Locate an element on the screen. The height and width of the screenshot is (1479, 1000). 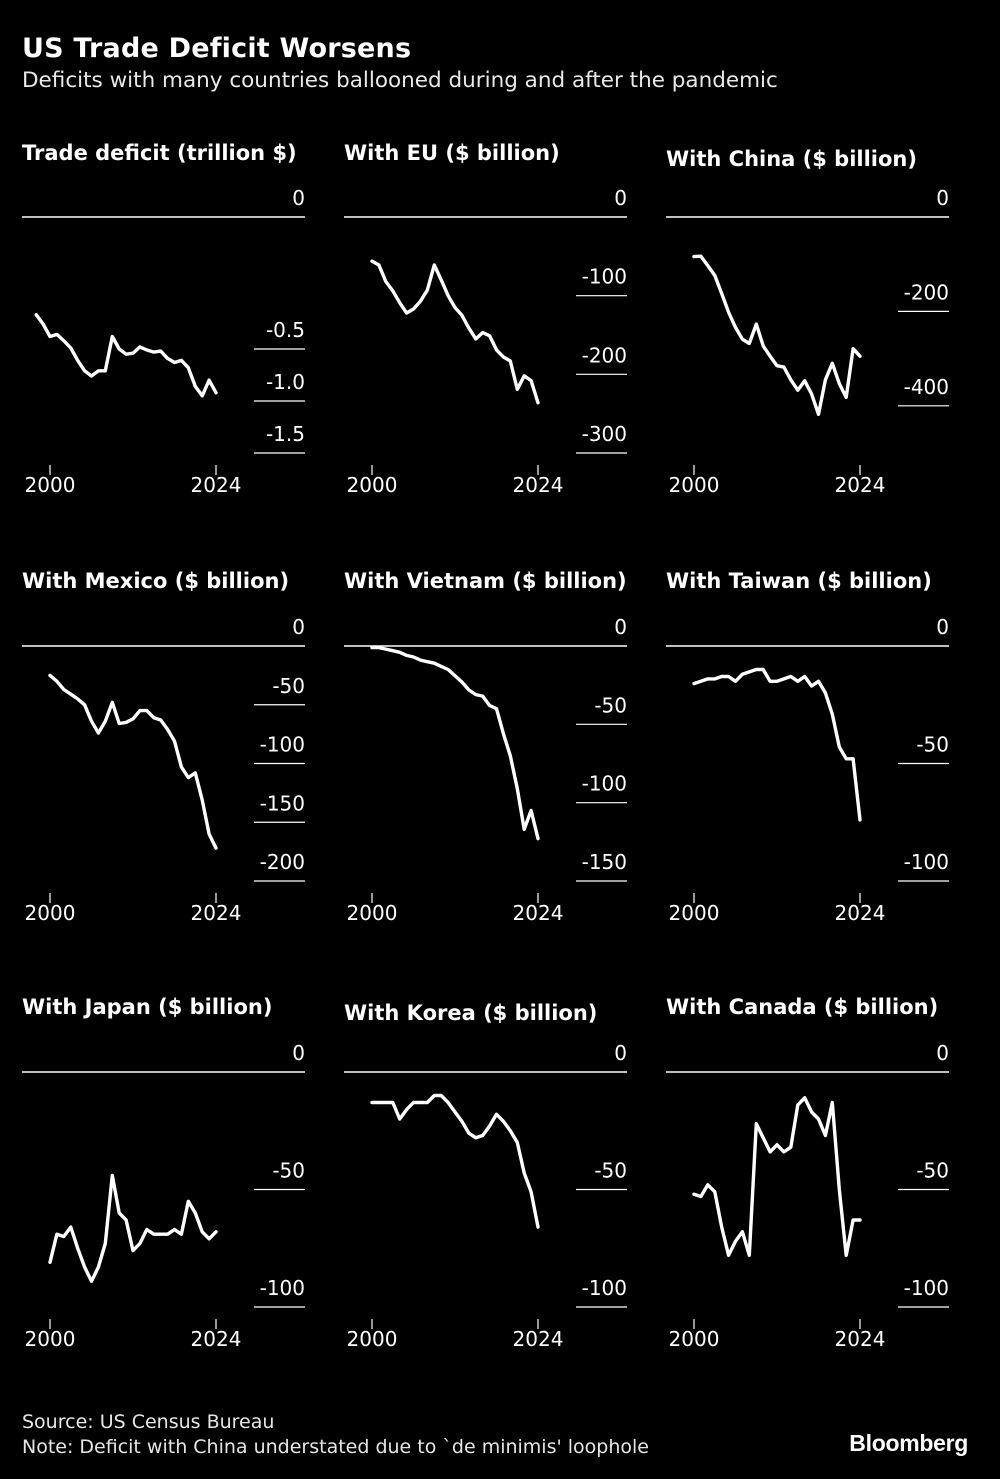
chart-svg: 0 -0.5 -1.0 -1.5 2000 2024 is located at coordinates (163, 341).